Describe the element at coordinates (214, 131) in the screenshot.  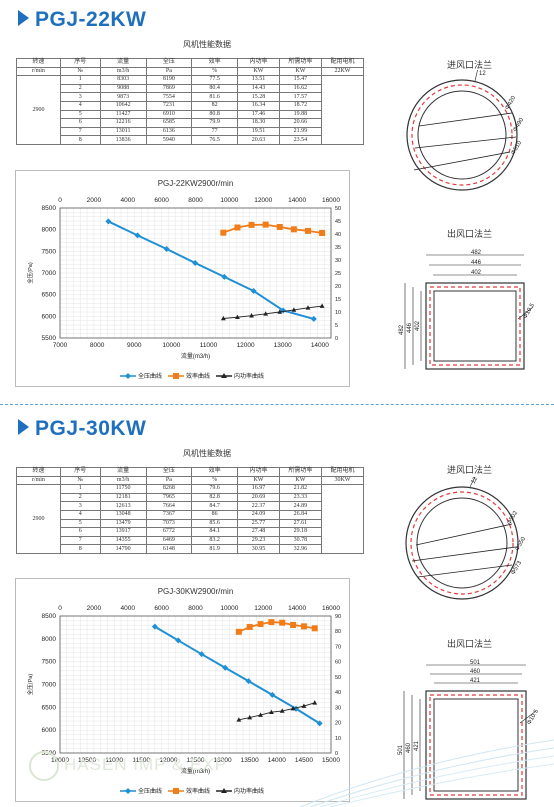
I see `table-cell: 77` at that location.